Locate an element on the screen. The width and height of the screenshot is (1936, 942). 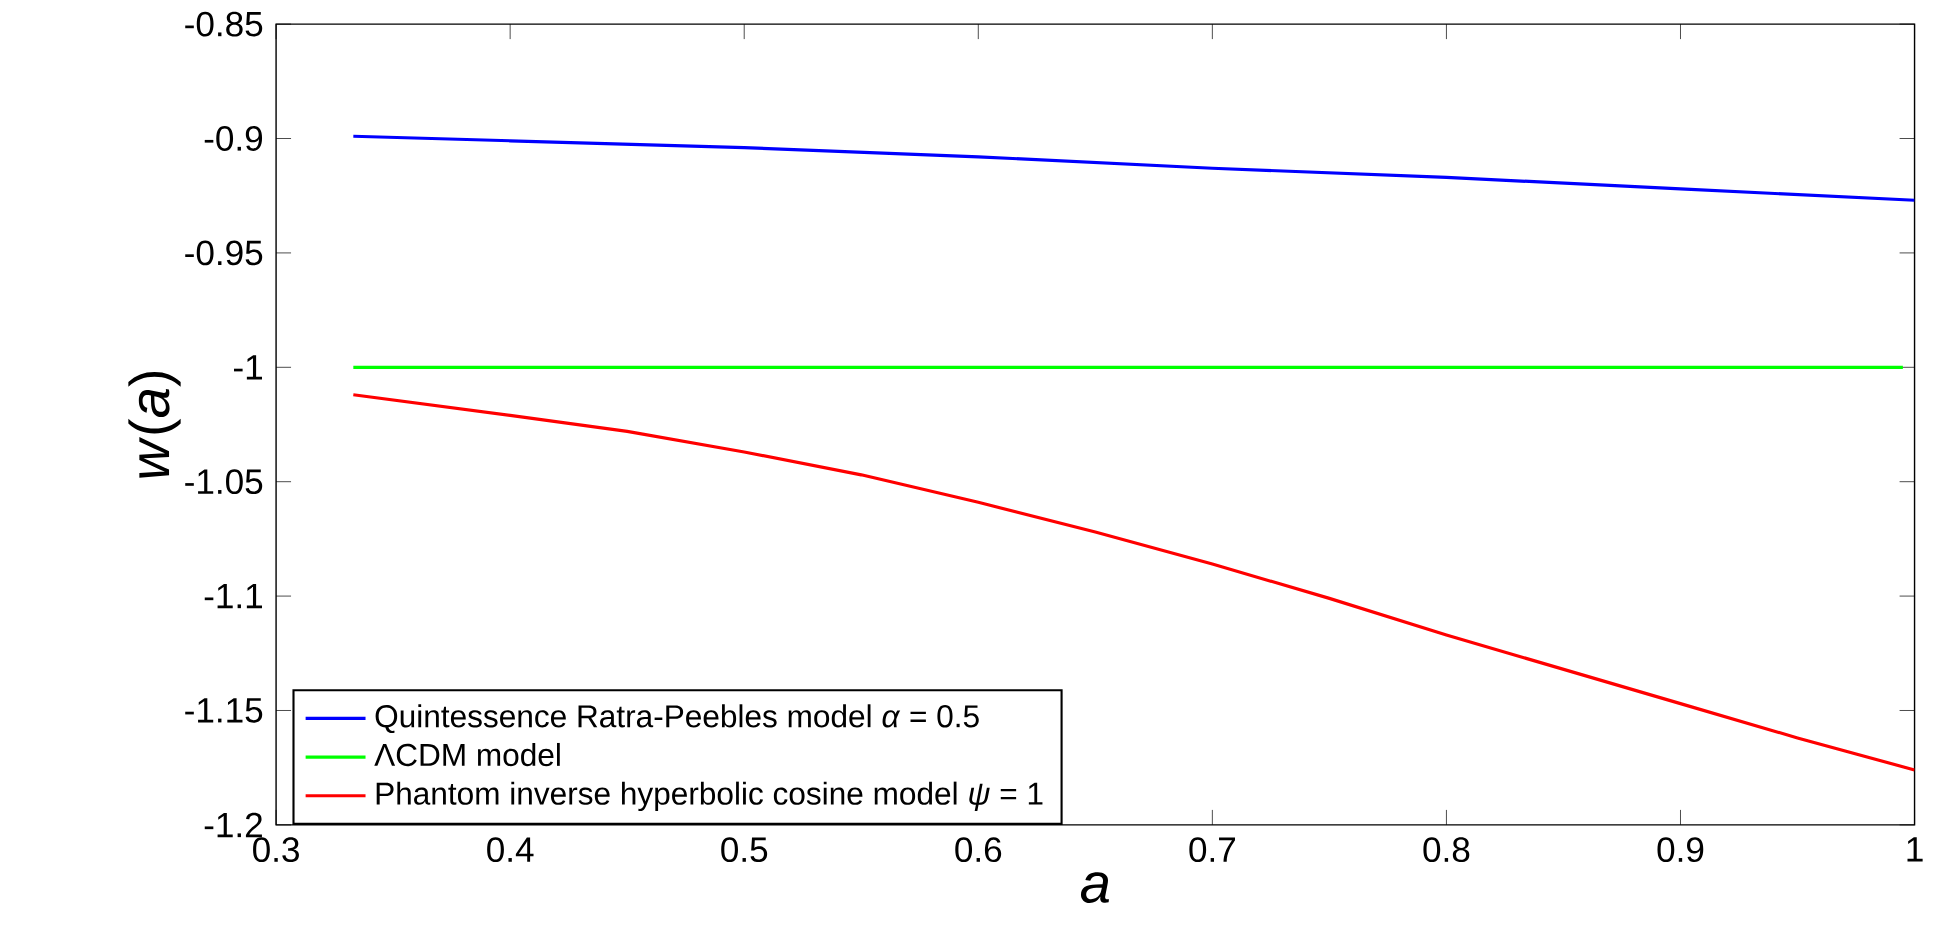
x-tick-label: 0.5 is located at coordinates (744, 850).